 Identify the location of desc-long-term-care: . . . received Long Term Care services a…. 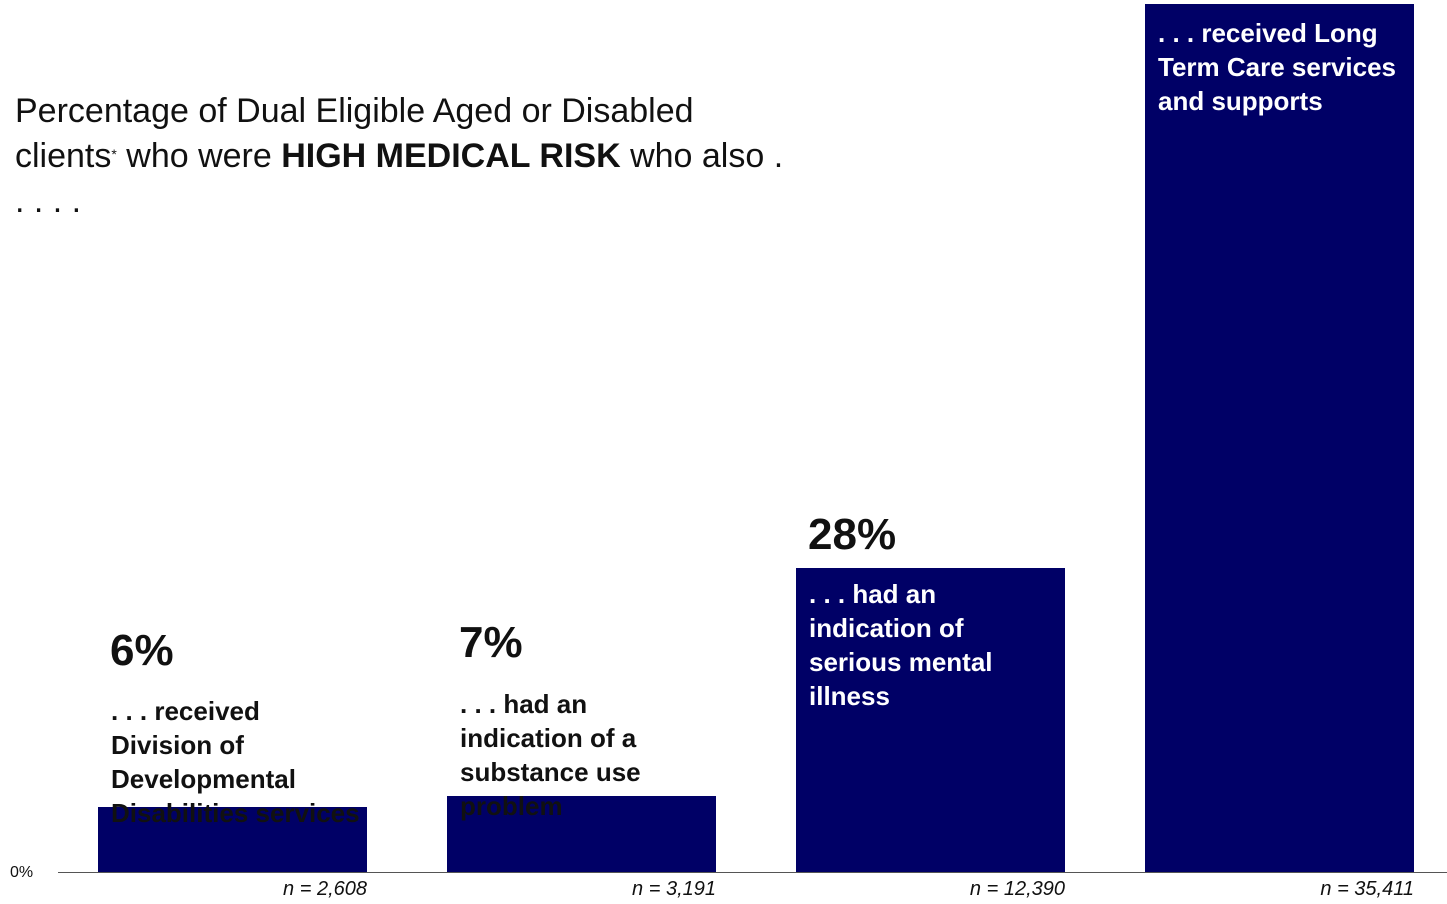
(1277, 67).